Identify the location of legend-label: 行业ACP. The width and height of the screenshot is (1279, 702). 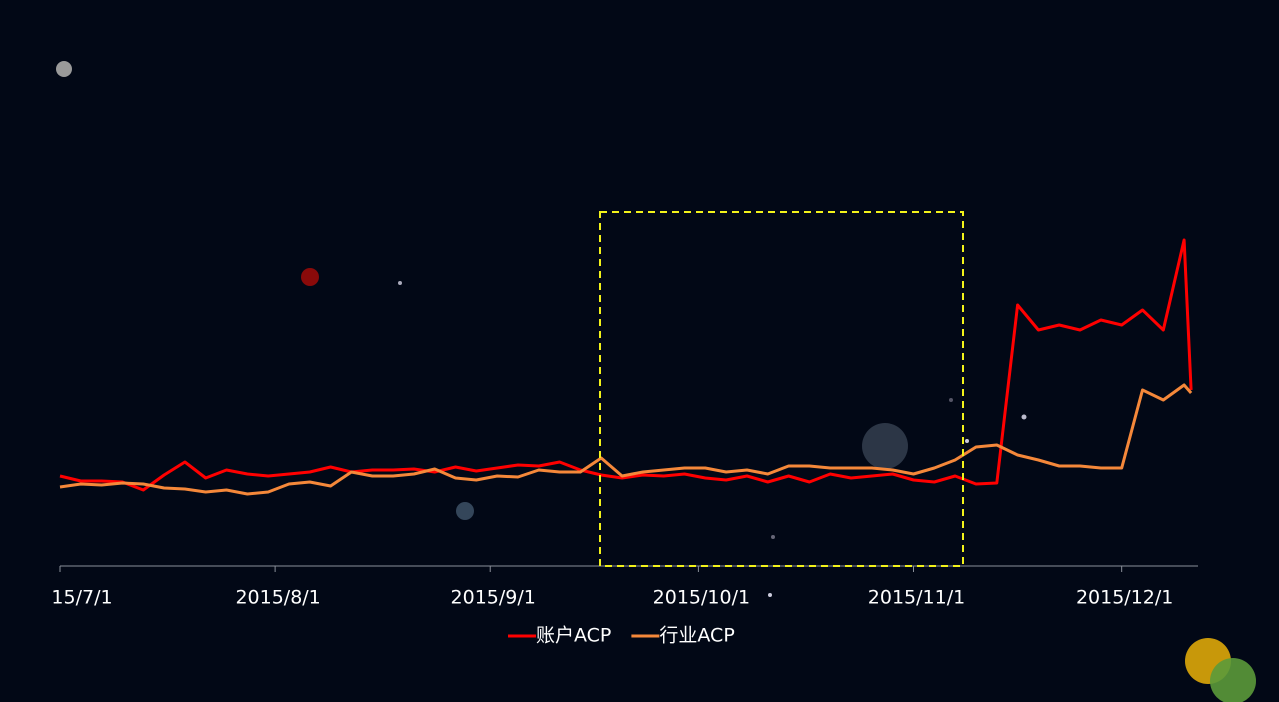
(696, 636).